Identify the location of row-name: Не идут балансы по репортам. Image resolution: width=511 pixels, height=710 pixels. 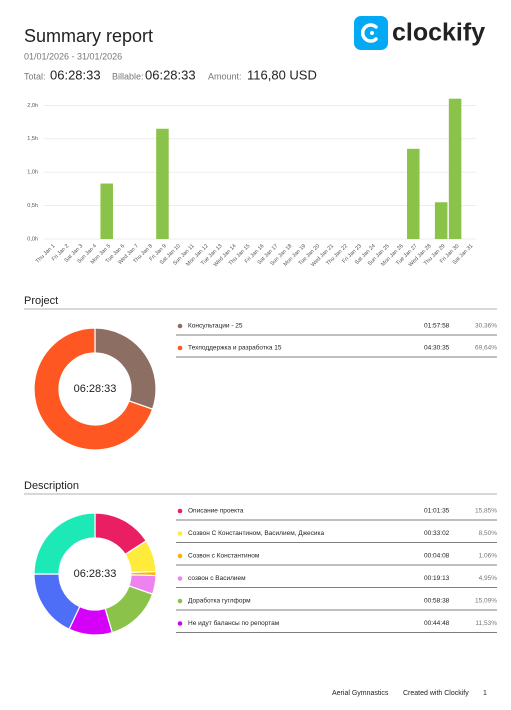
(234, 623).